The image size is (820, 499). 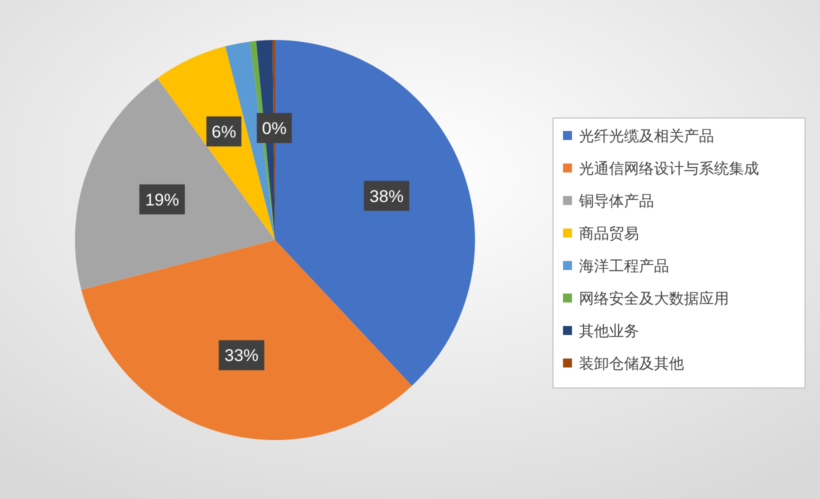 I want to click on legend-label: 光通信网络设计与系统集成, so click(x=669, y=169).